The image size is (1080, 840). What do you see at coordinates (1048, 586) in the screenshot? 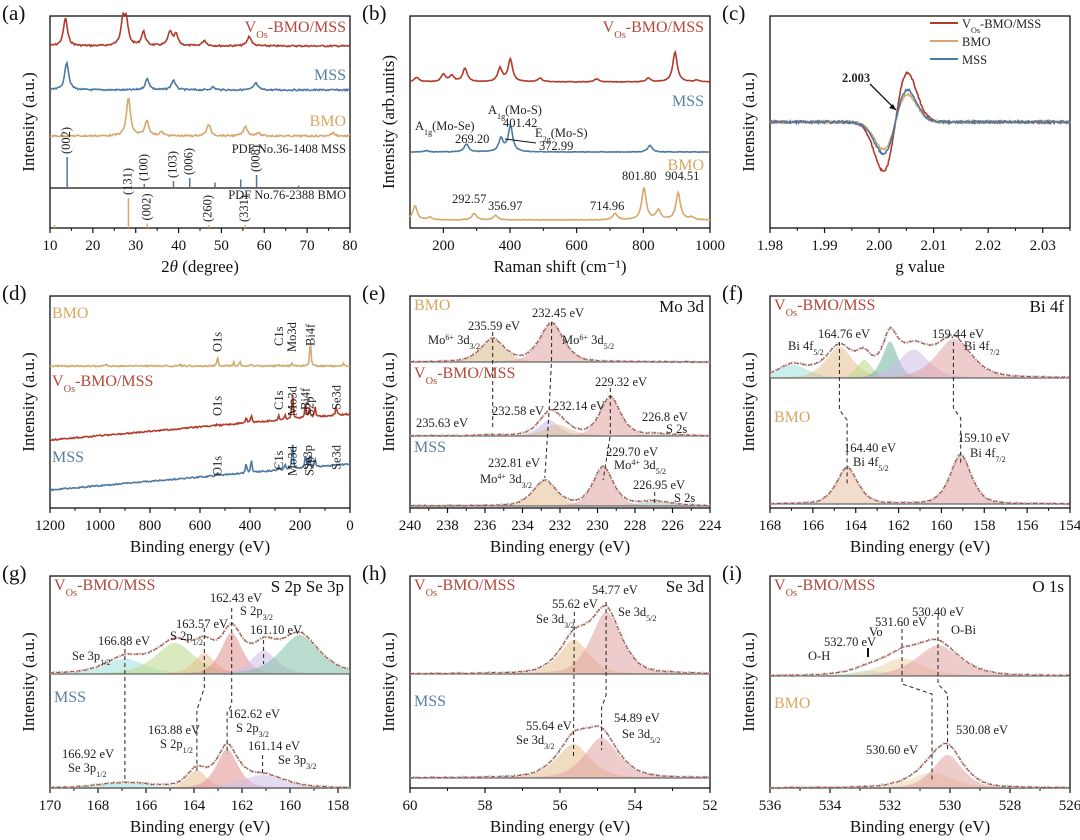
I see `panel-title: O 1s` at bounding box center [1048, 586].